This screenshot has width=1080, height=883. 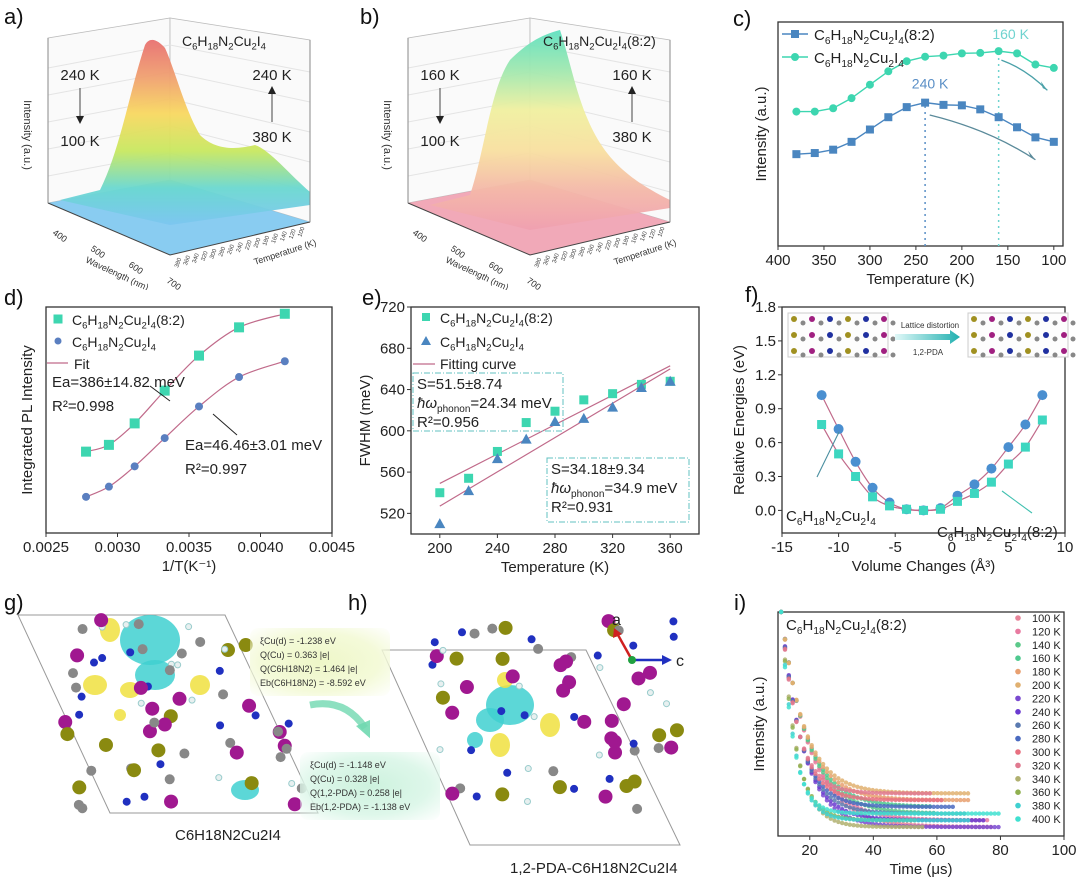 I want to click on transition-arrow, so click(x=338, y=715).